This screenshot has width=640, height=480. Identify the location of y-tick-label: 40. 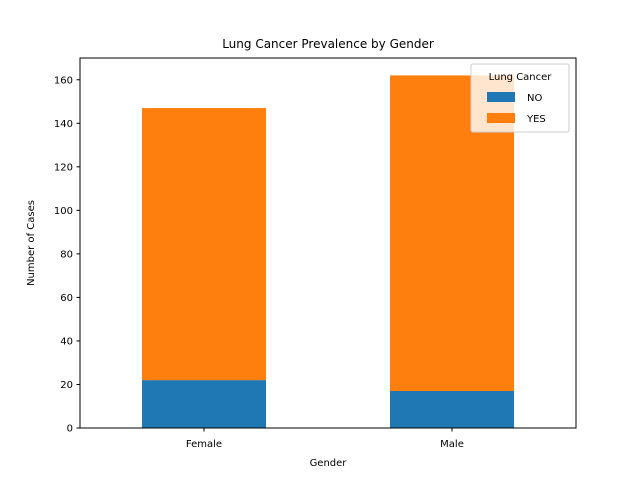
(66, 341).